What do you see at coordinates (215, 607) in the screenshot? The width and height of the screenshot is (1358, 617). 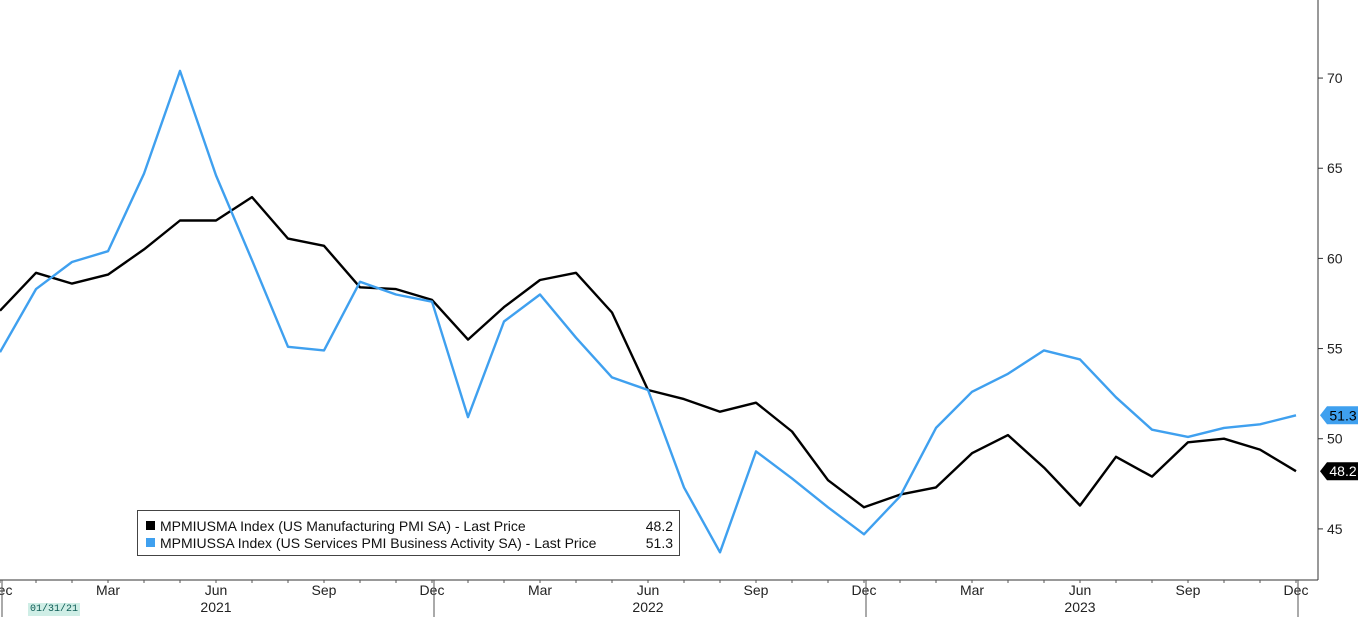 I see `year-label: 2021` at bounding box center [215, 607].